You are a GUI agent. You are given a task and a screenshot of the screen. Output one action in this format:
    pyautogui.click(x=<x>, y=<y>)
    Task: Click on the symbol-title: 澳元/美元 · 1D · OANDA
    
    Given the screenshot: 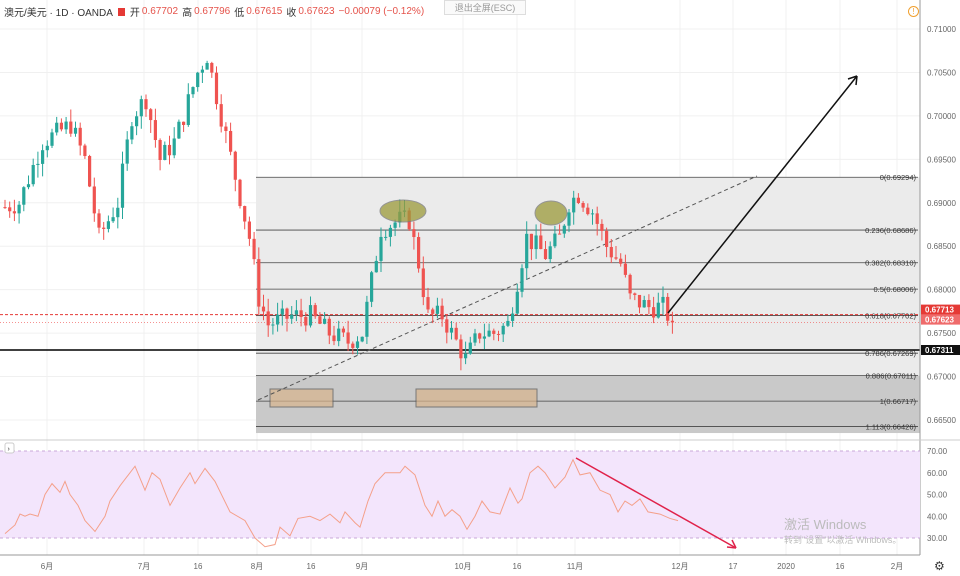 What is the action you would take?
    pyautogui.click(x=58, y=13)
    